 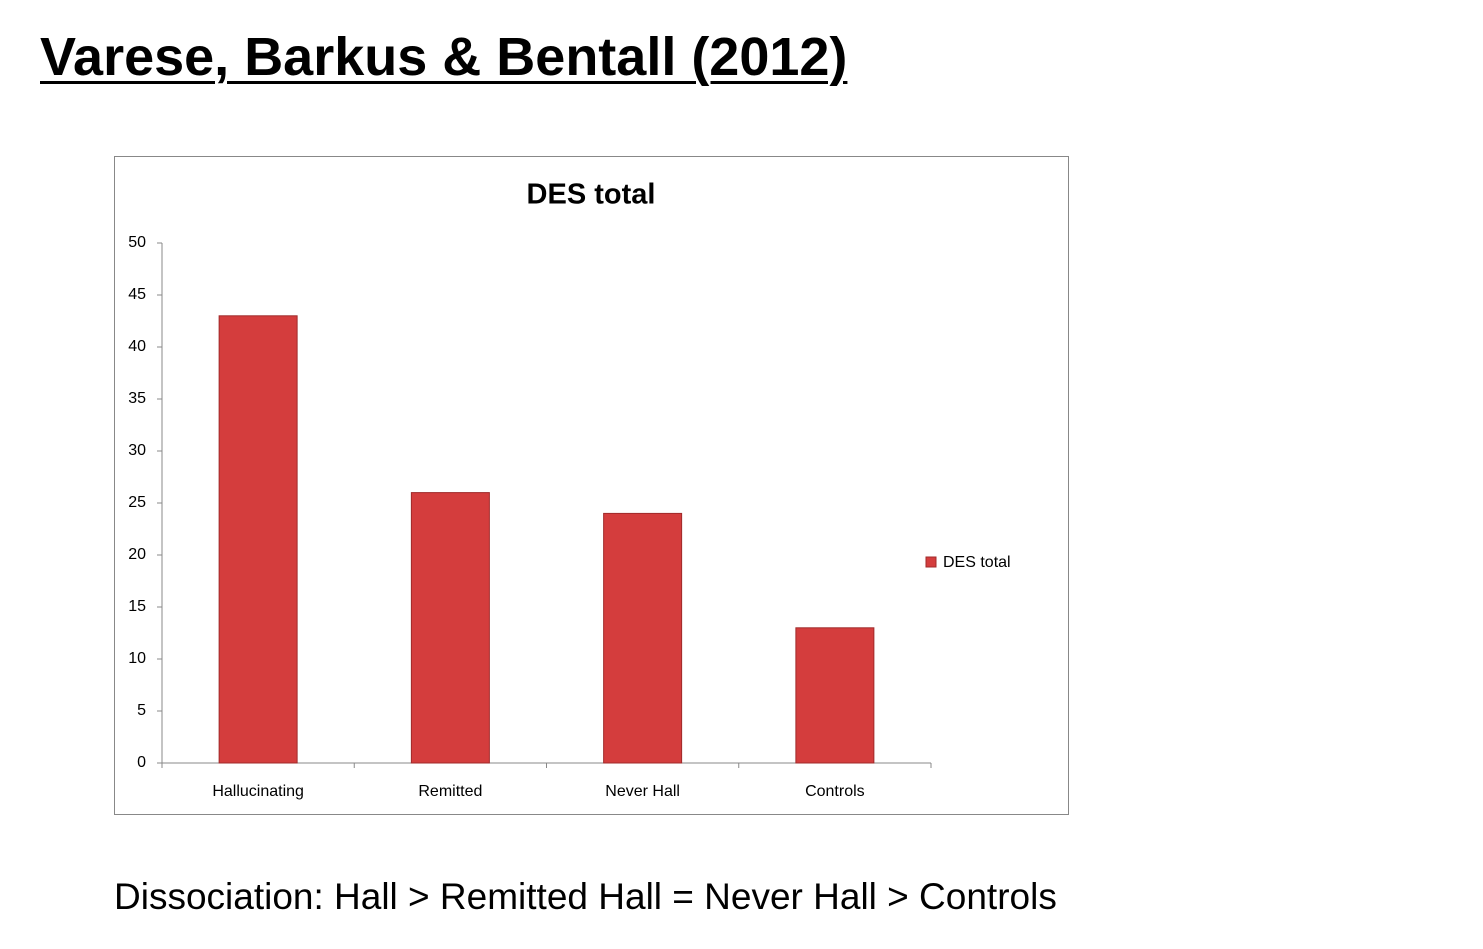 I want to click on chart-title: DES total, so click(x=591, y=195).